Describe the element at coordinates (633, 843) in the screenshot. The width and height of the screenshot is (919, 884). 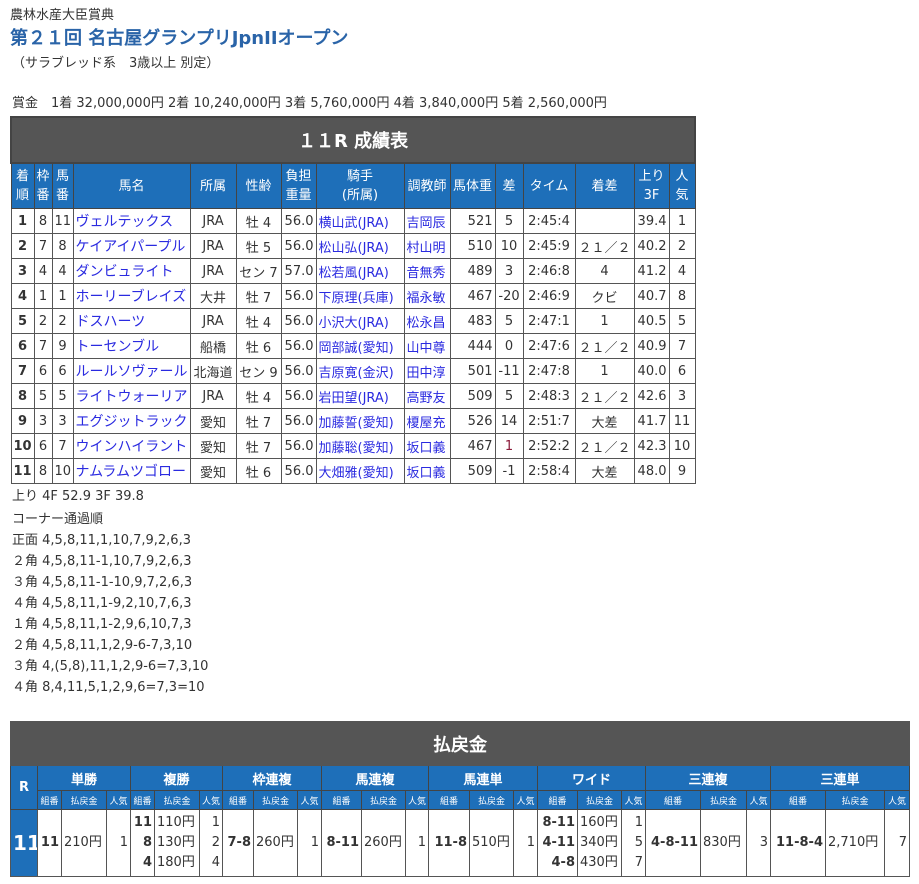
I see `popularity-cell: 1 5 7` at that location.